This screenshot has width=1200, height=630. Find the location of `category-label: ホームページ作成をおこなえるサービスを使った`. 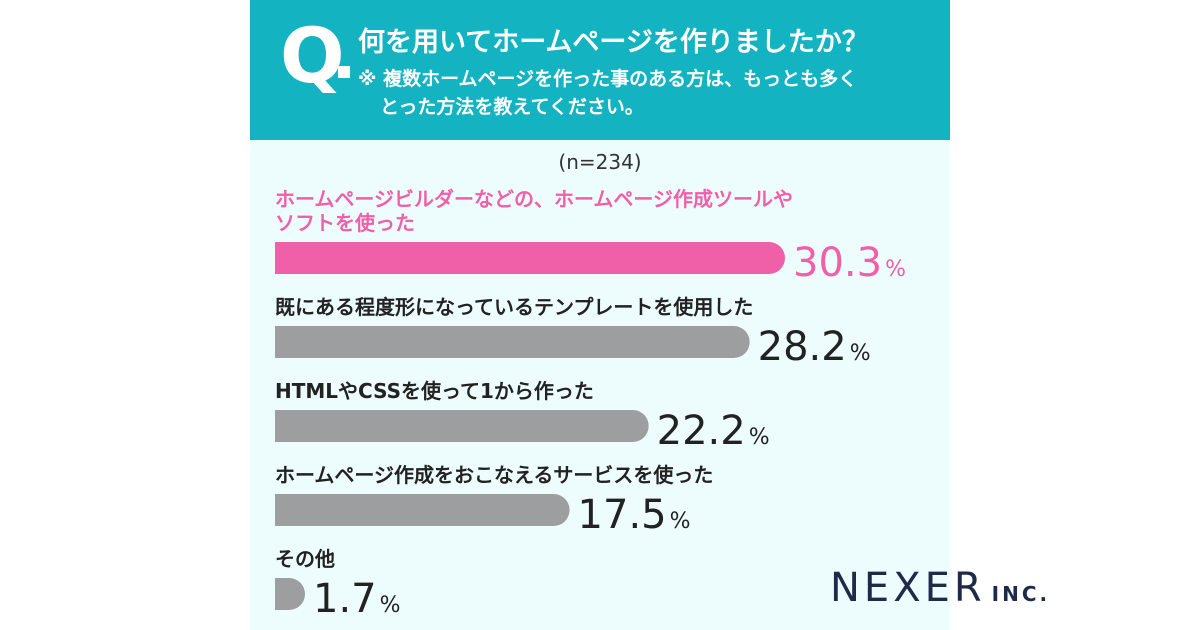

category-label: ホームページ作成をおこなえるサービスを使った is located at coordinates (494, 475).